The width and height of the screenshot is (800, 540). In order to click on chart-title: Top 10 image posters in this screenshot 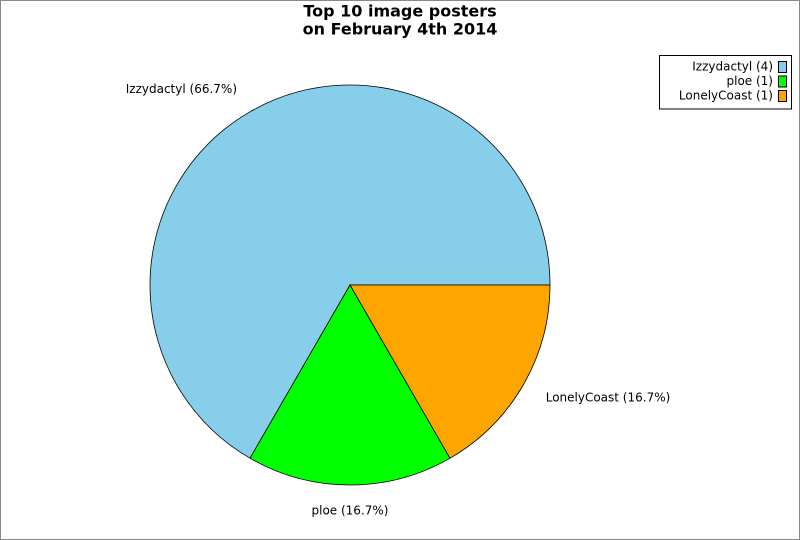, I will do `click(399, 11)`.